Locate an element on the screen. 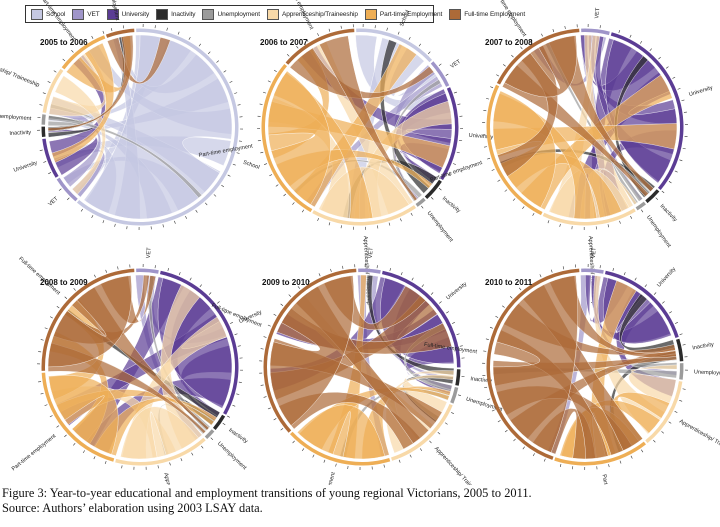 Image resolution: width=720 pixels, height=527 pixels. legend-label: University is located at coordinates (135, 14).